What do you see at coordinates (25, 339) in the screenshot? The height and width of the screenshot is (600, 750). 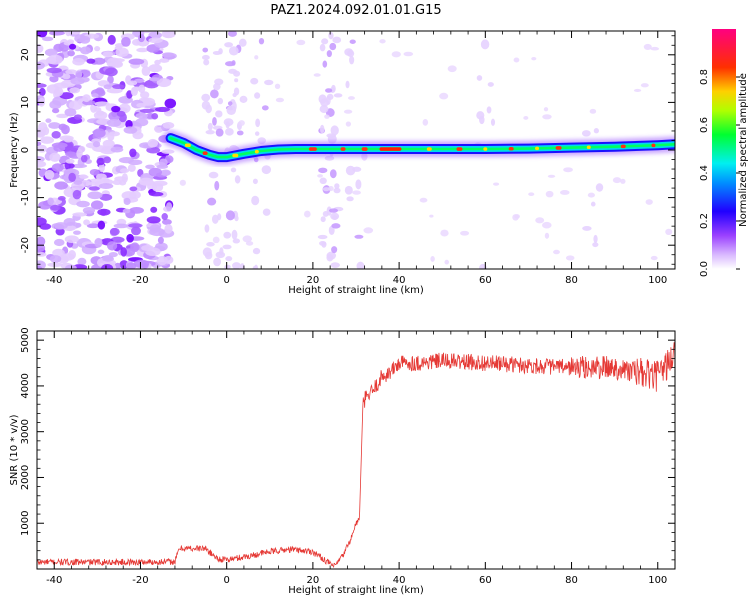 I see `y-tick-label: 5000` at bounding box center [25, 339].